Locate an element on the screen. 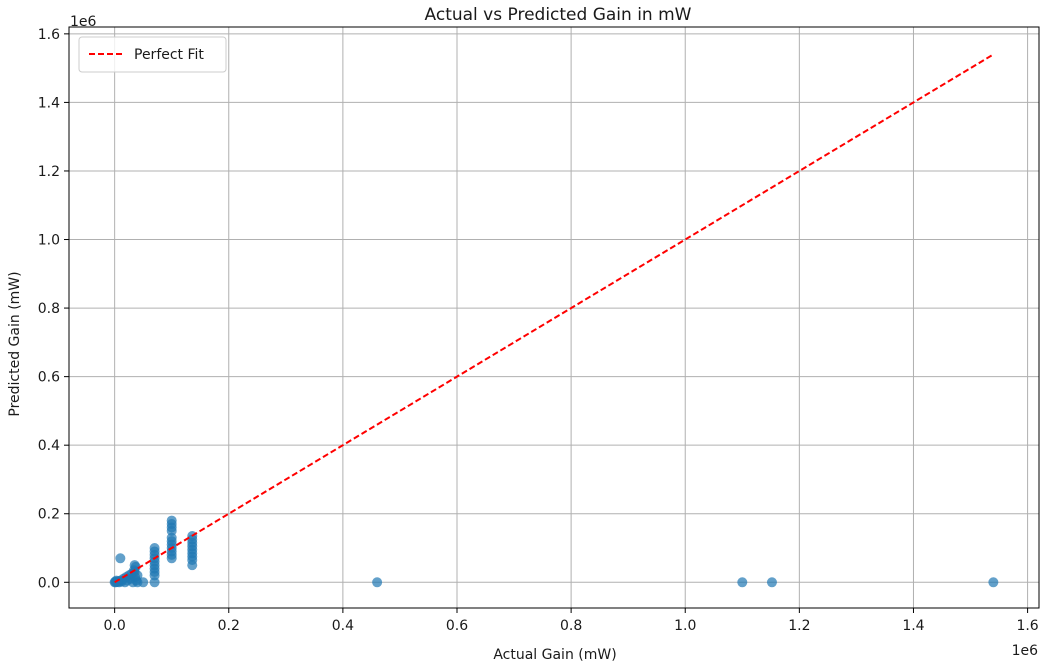 This screenshot has height=662, width=1047. x-tick-label: 0.6 is located at coordinates (457, 626).